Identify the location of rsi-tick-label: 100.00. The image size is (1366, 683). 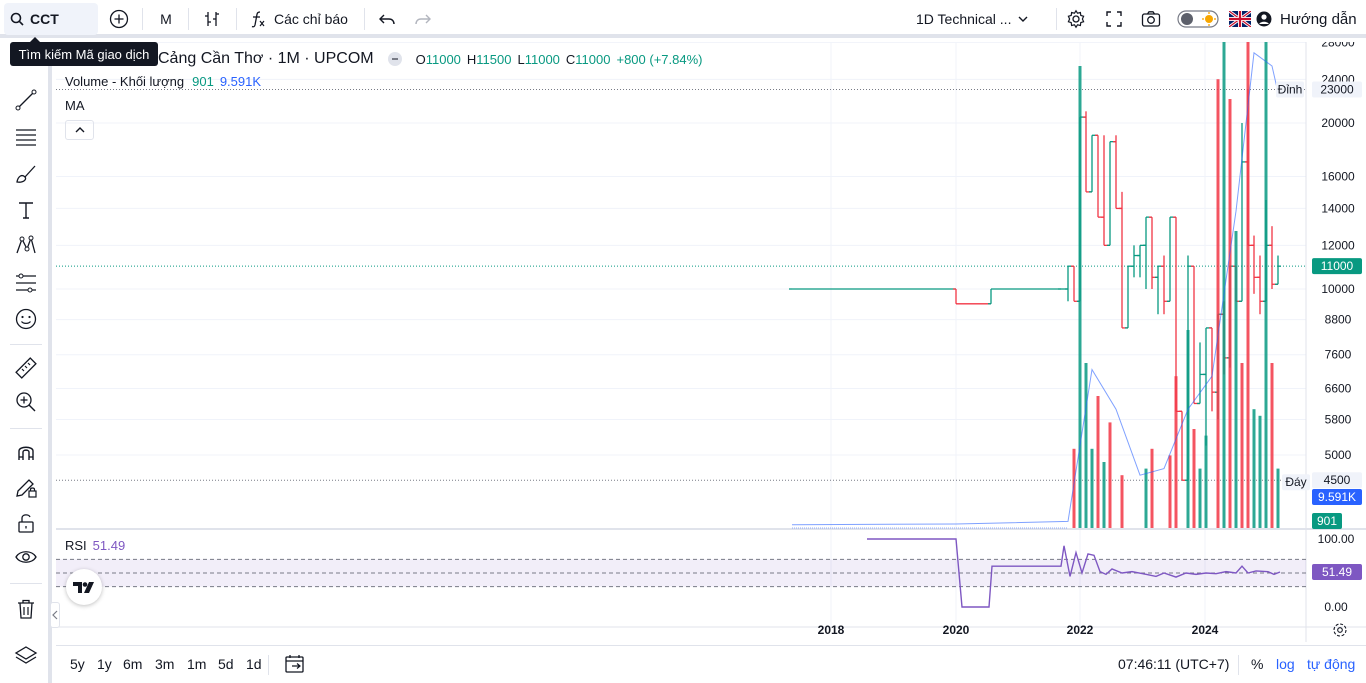
(1336, 539).